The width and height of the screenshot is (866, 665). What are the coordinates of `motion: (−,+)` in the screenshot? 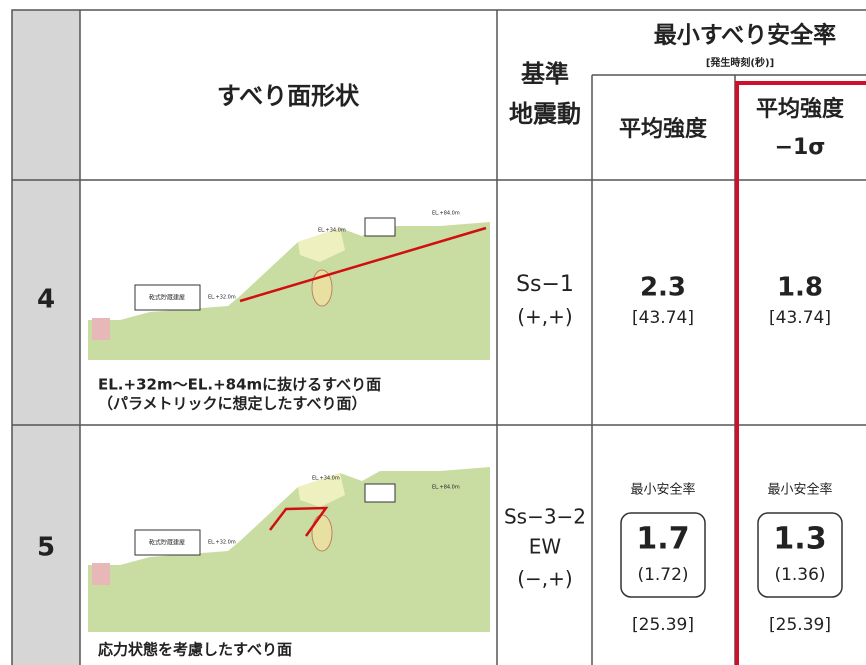 It's located at (544, 579).